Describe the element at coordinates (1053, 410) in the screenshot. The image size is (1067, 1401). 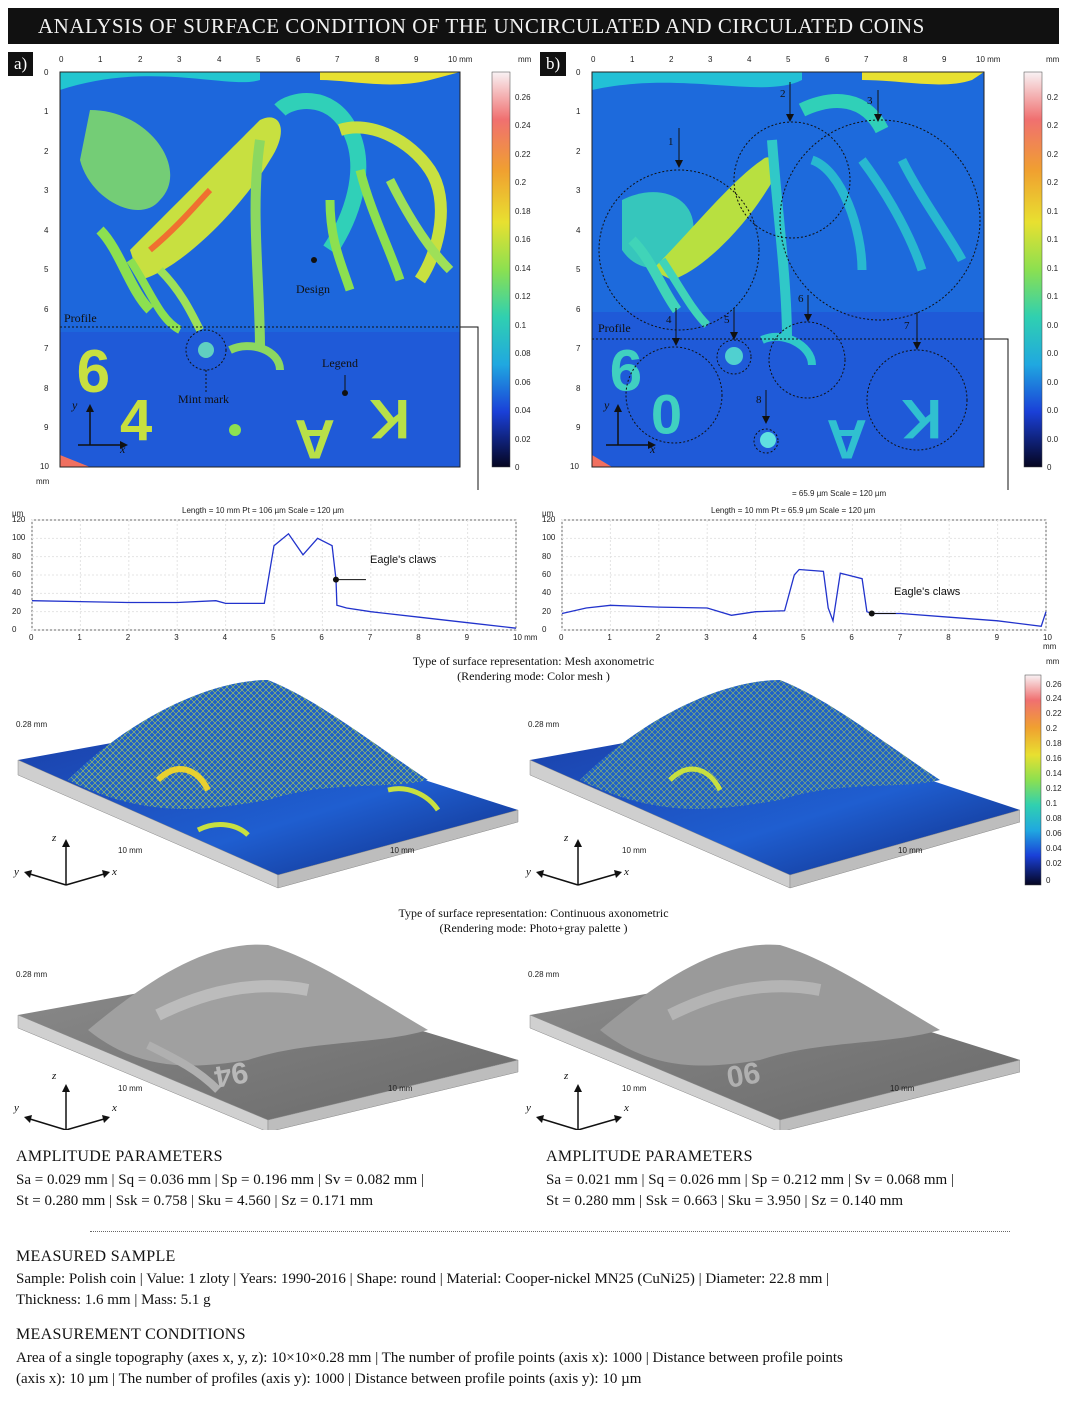
I see `cb-b-11: 0.0` at that location.